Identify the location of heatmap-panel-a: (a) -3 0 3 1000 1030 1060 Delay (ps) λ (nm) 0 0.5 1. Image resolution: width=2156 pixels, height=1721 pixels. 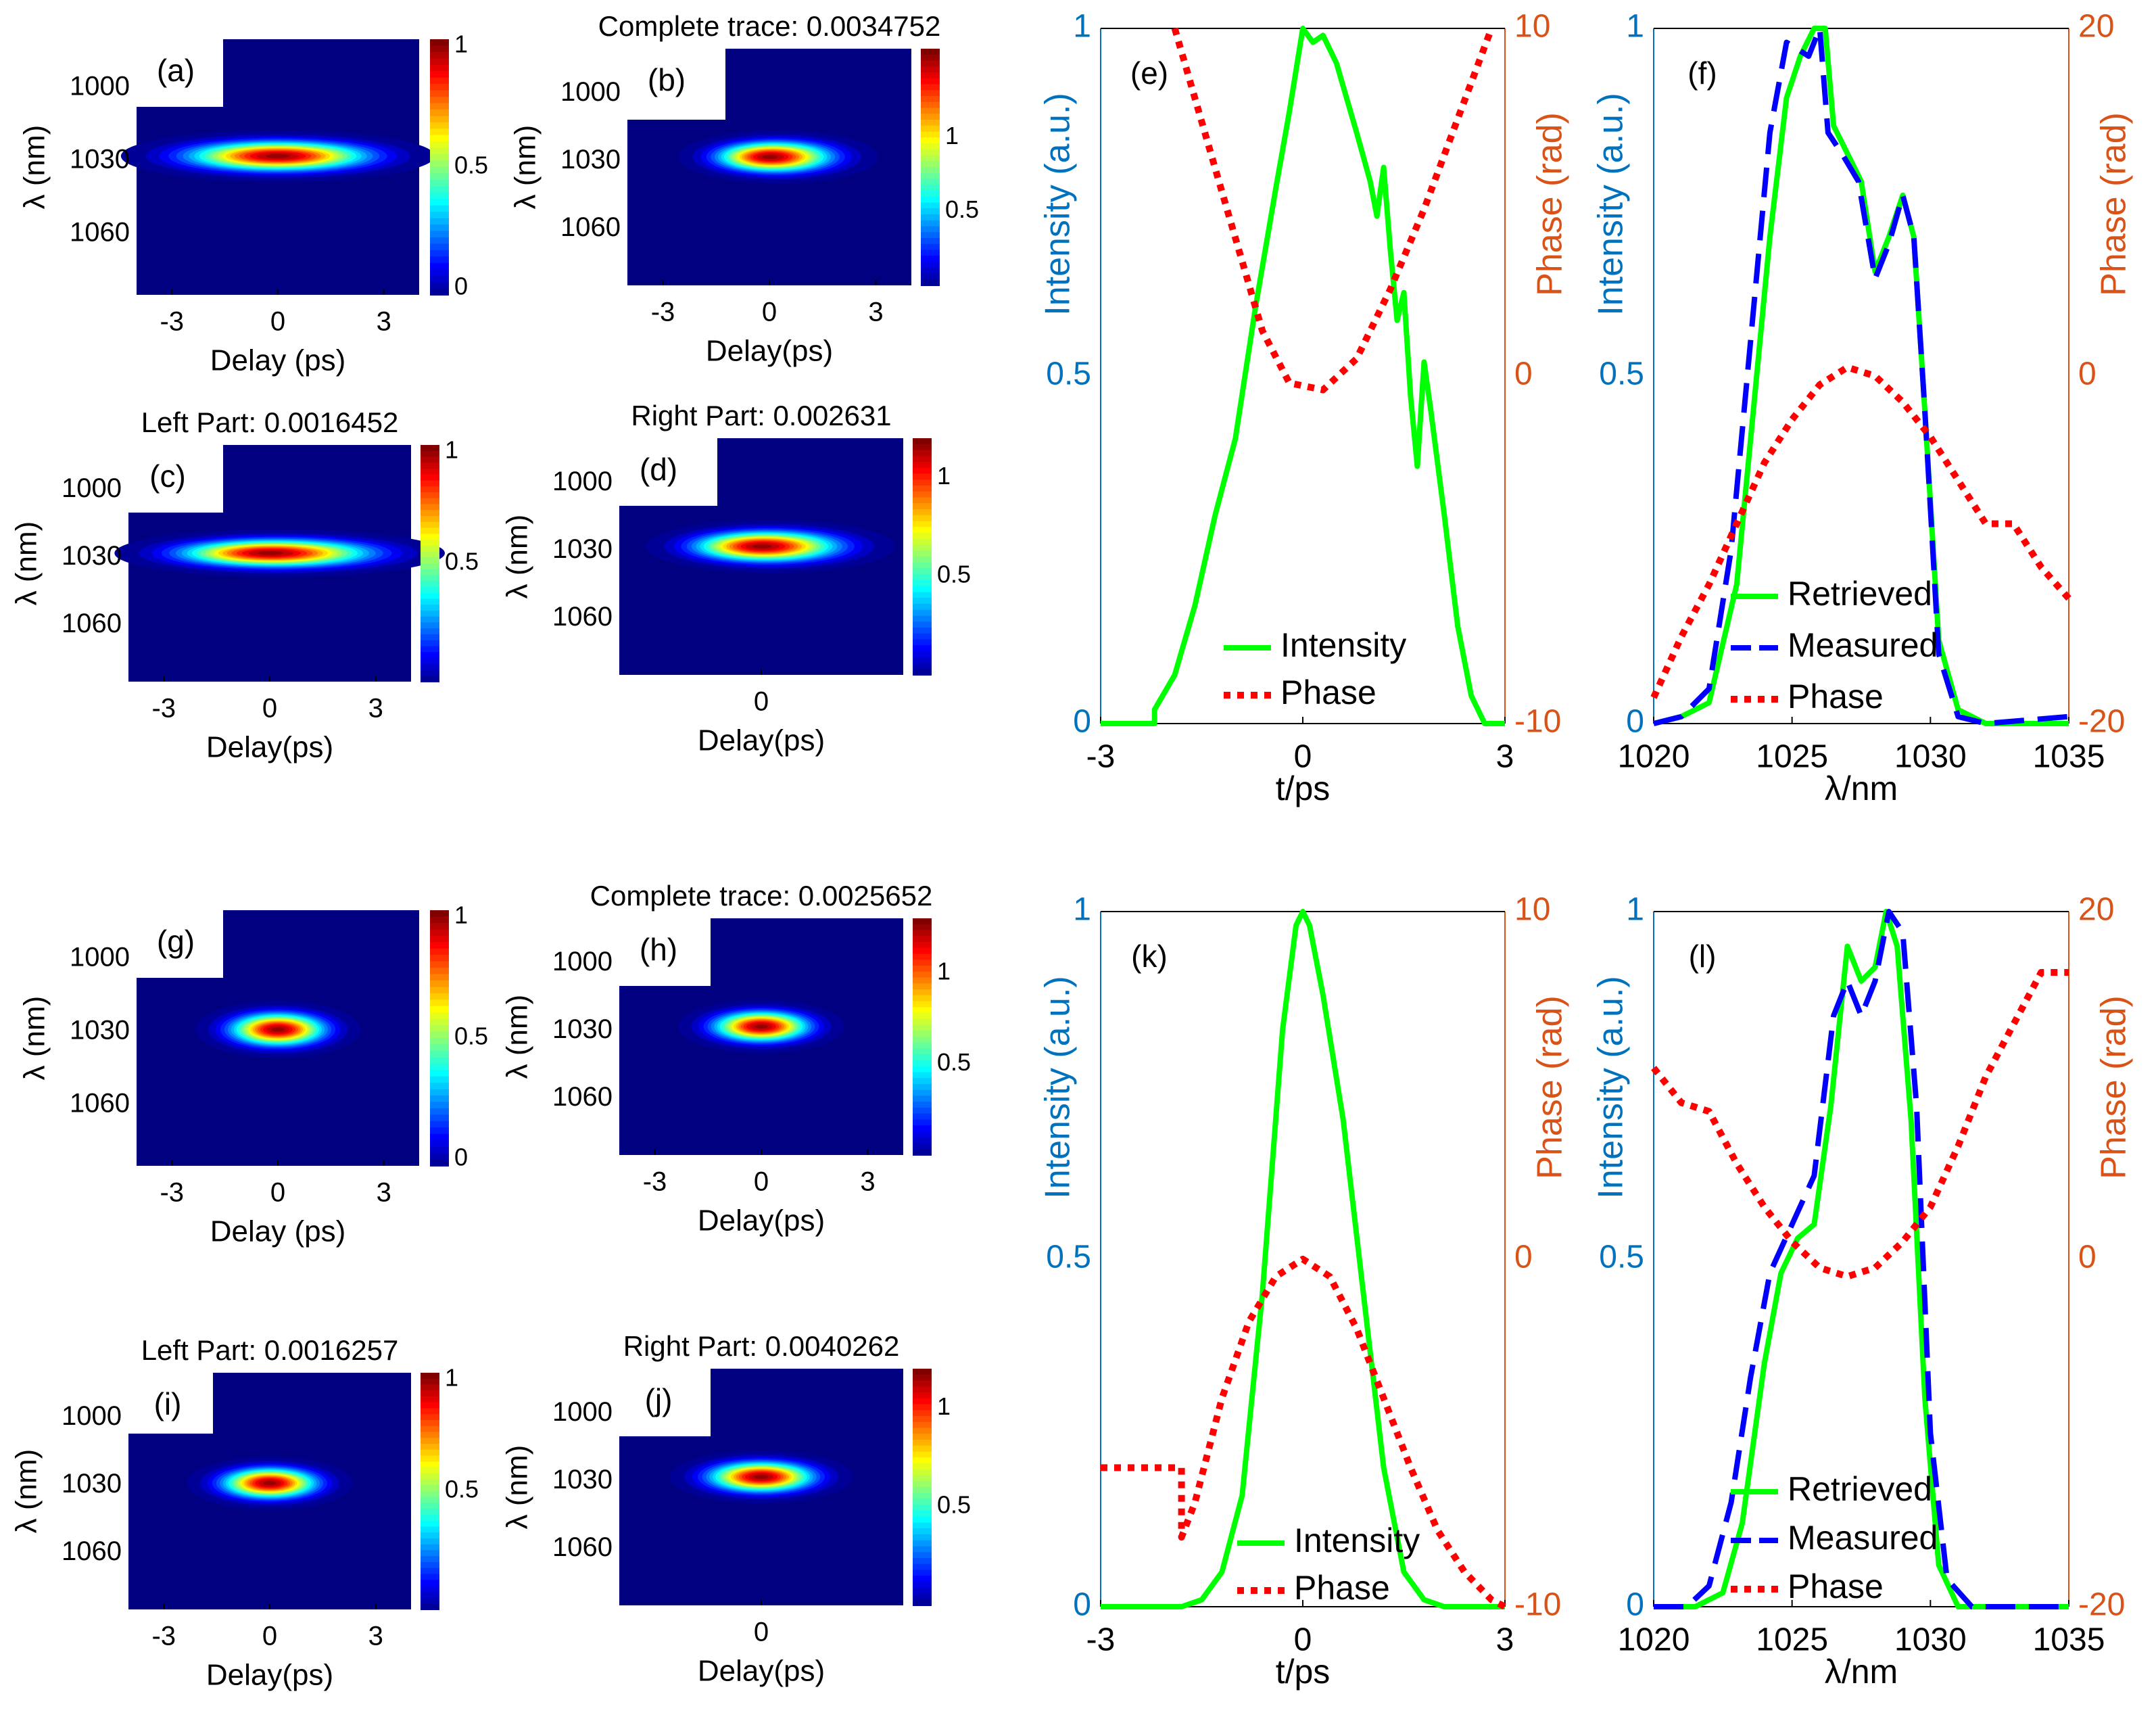
(253, 203).